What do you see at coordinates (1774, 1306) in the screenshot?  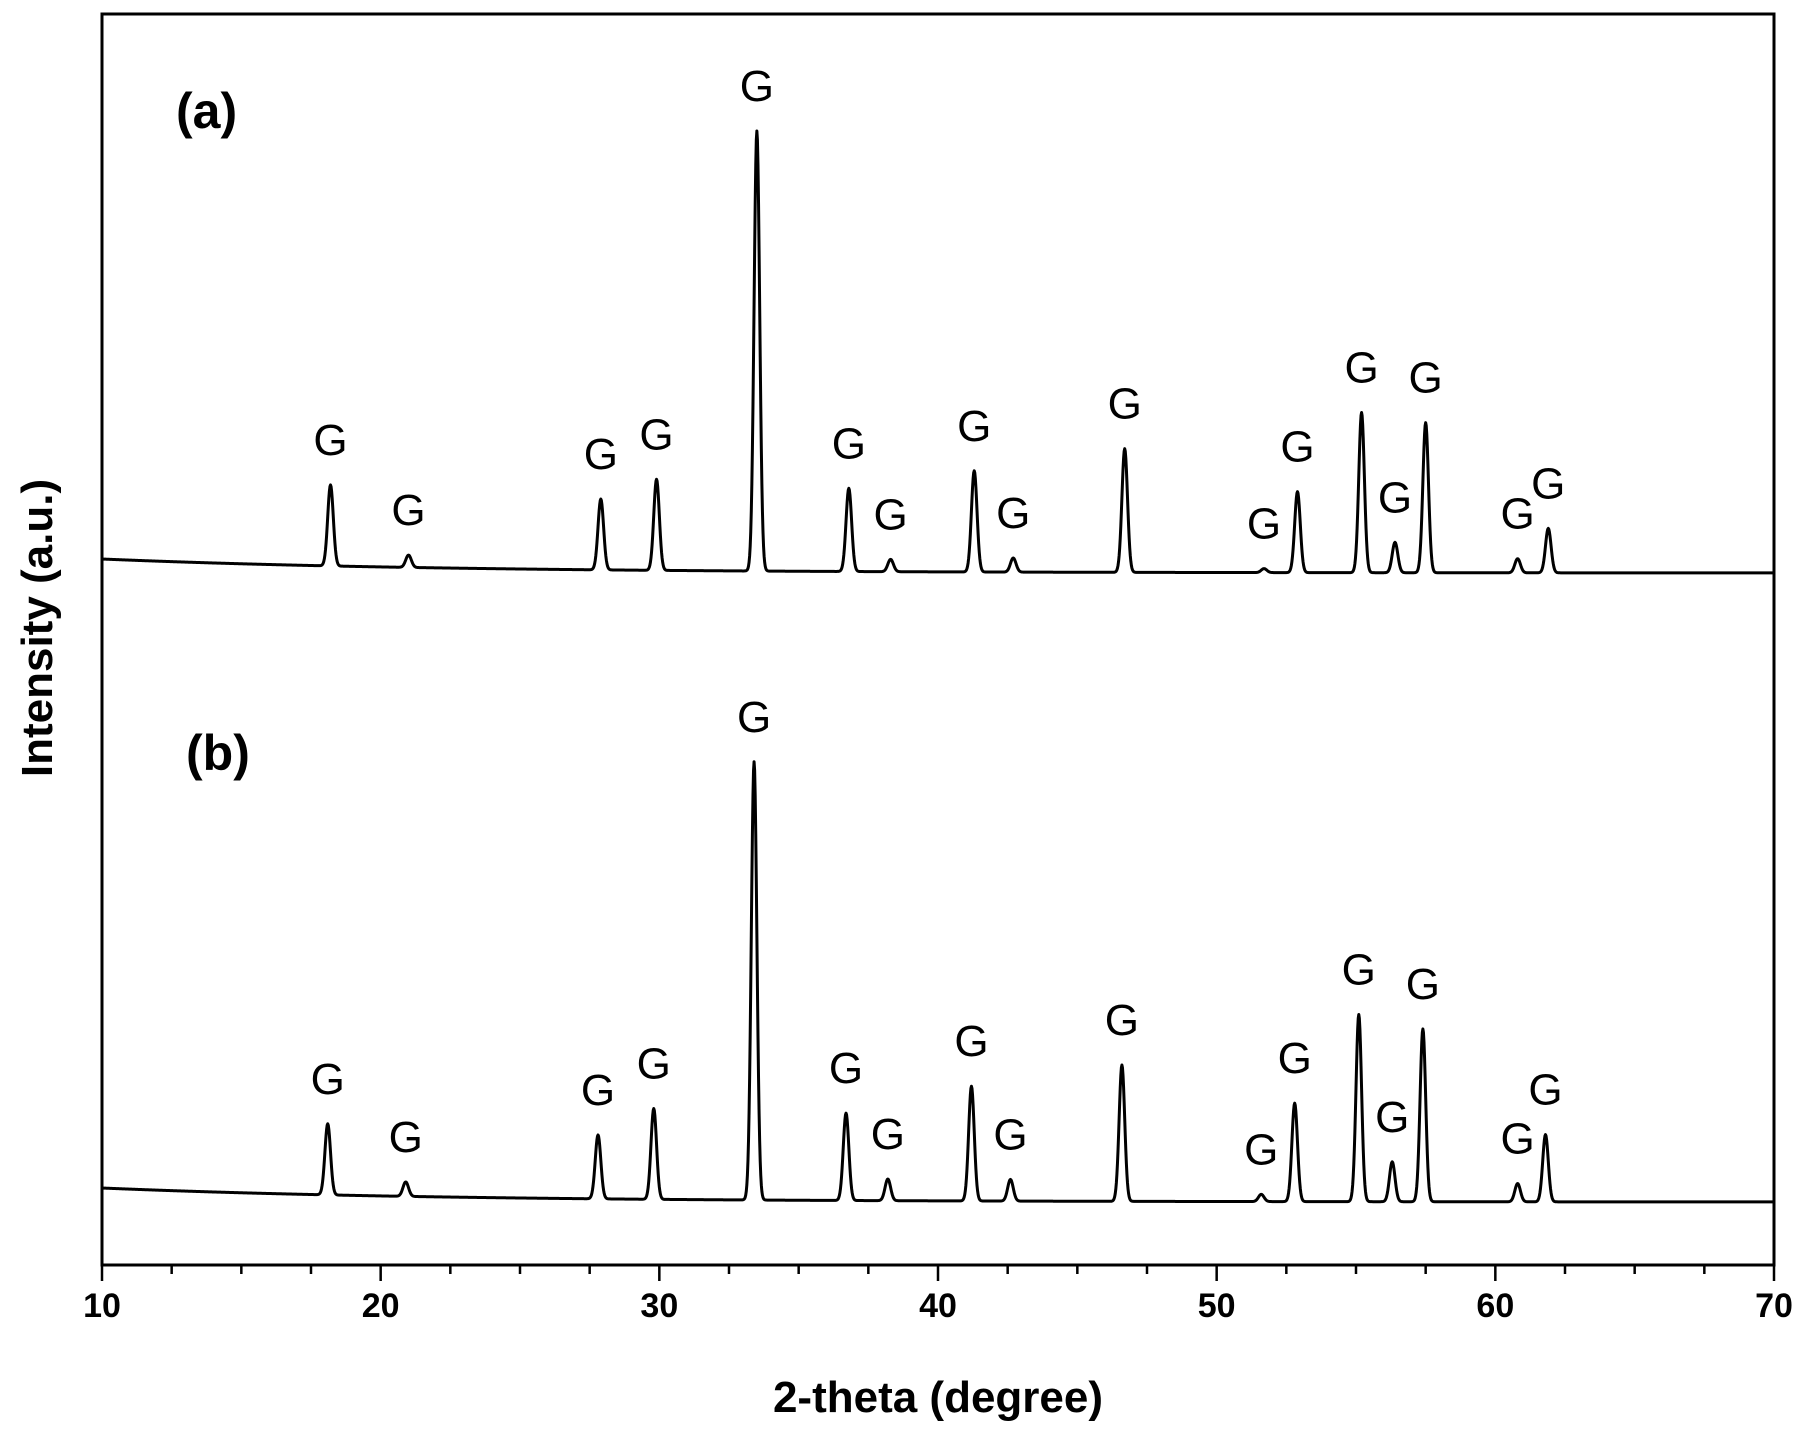 I see `x-tick-label: 70` at bounding box center [1774, 1306].